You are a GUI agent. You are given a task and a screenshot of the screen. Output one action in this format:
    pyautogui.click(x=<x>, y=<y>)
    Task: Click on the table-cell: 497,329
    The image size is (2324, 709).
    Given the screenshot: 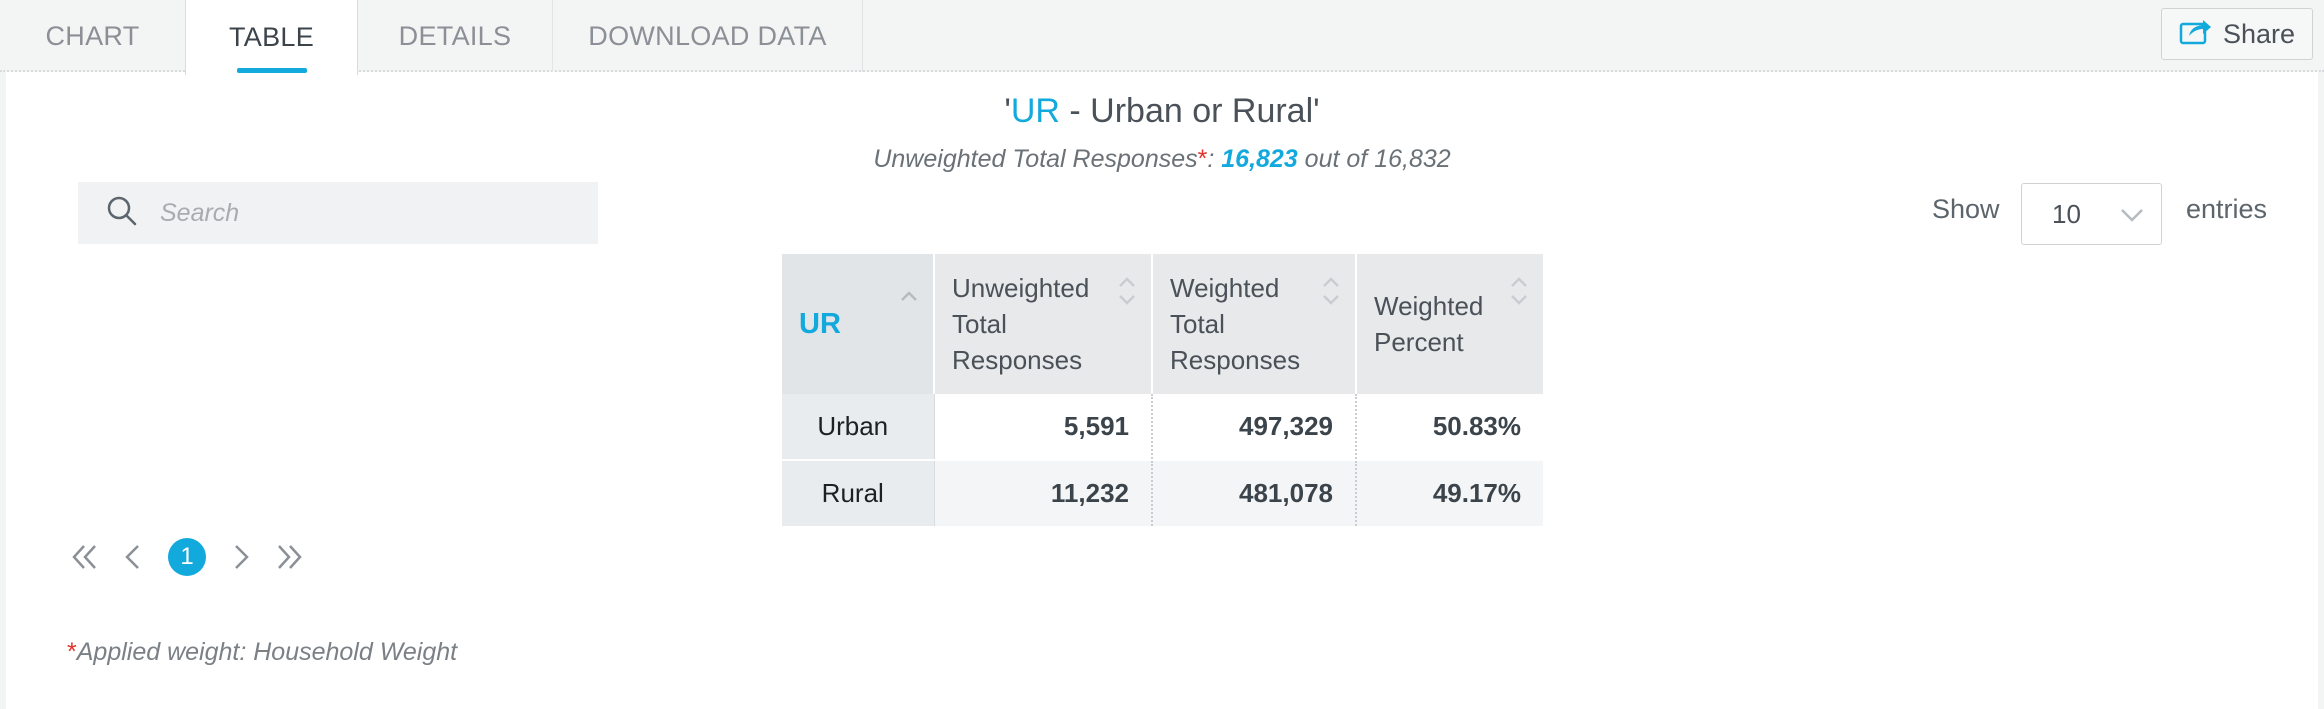 What is the action you would take?
    pyautogui.click(x=1254, y=427)
    